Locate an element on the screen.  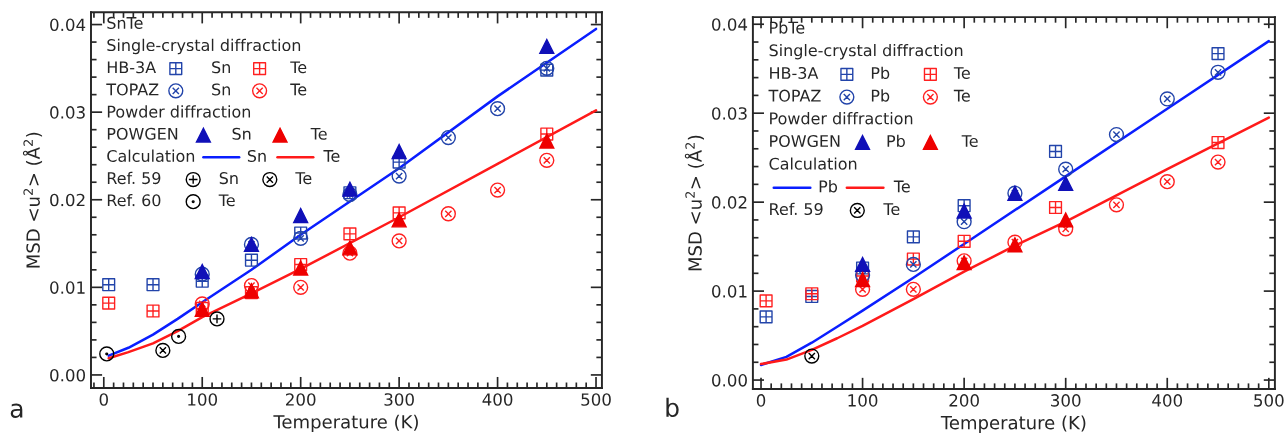
chart-title: SnTe is located at coordinates (125, 22).